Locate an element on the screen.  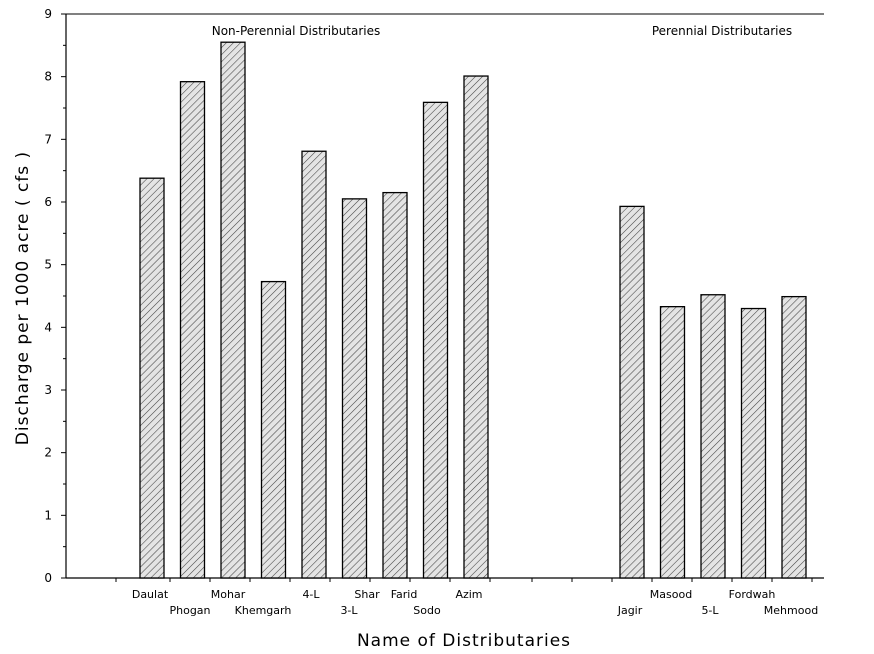
y-tick-label: 8 is located at coordinates (48, 77).